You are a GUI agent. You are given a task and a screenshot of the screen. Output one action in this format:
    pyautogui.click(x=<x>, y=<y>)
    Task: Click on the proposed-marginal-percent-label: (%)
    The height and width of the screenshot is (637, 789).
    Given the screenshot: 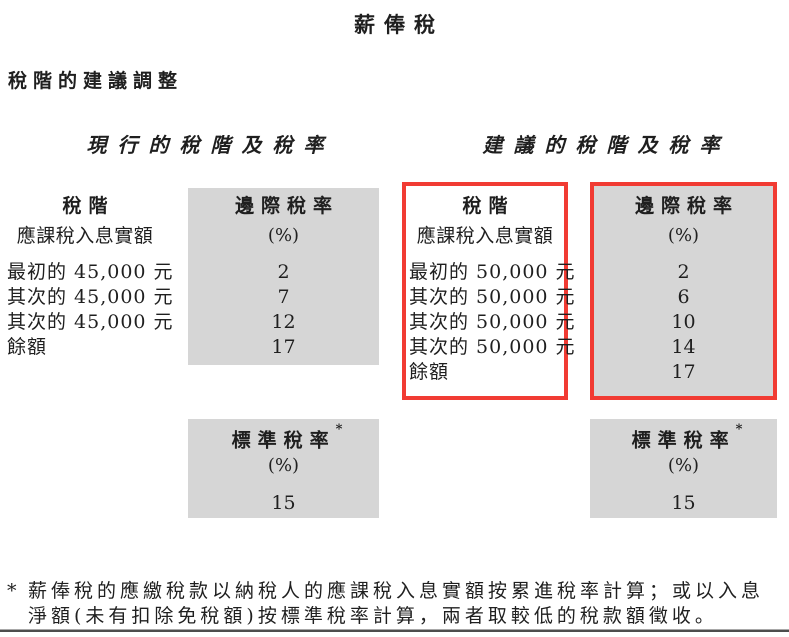 What is the action you would take?
    pyautogui.click(x=683, y=235)
    